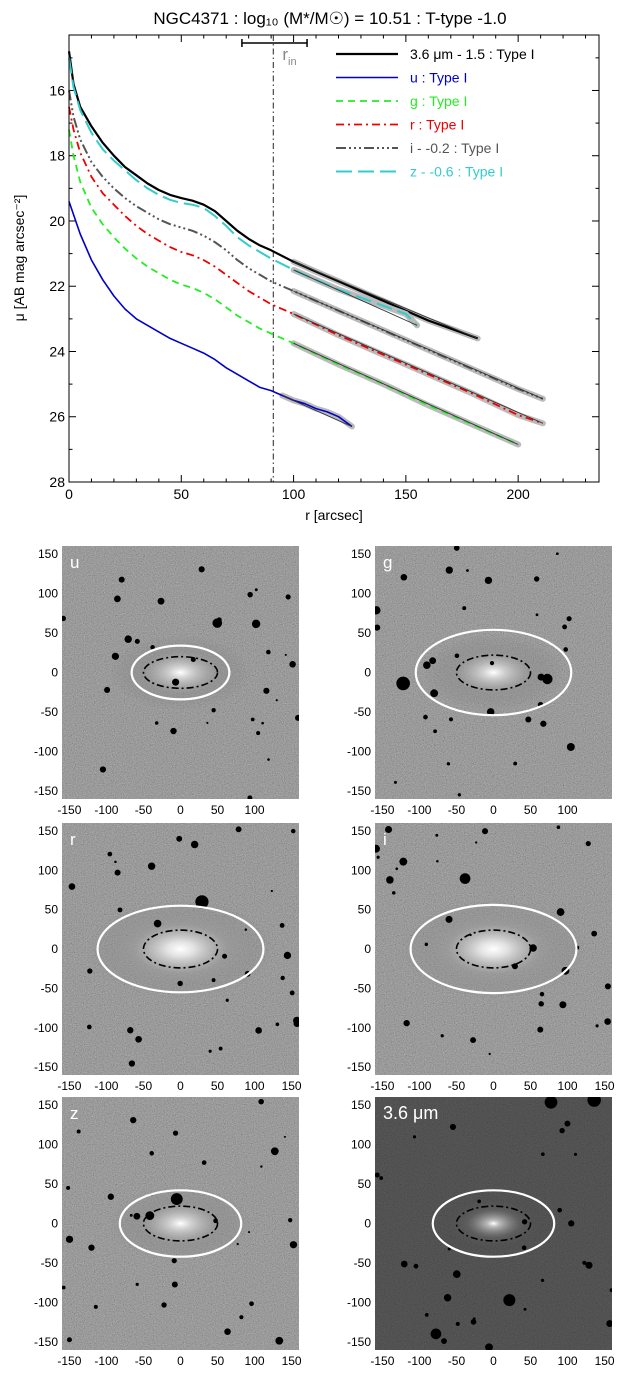  Describe the element at coordinates (57, 351) in the screenshot. I see `y-tick-label: 24` at that location.